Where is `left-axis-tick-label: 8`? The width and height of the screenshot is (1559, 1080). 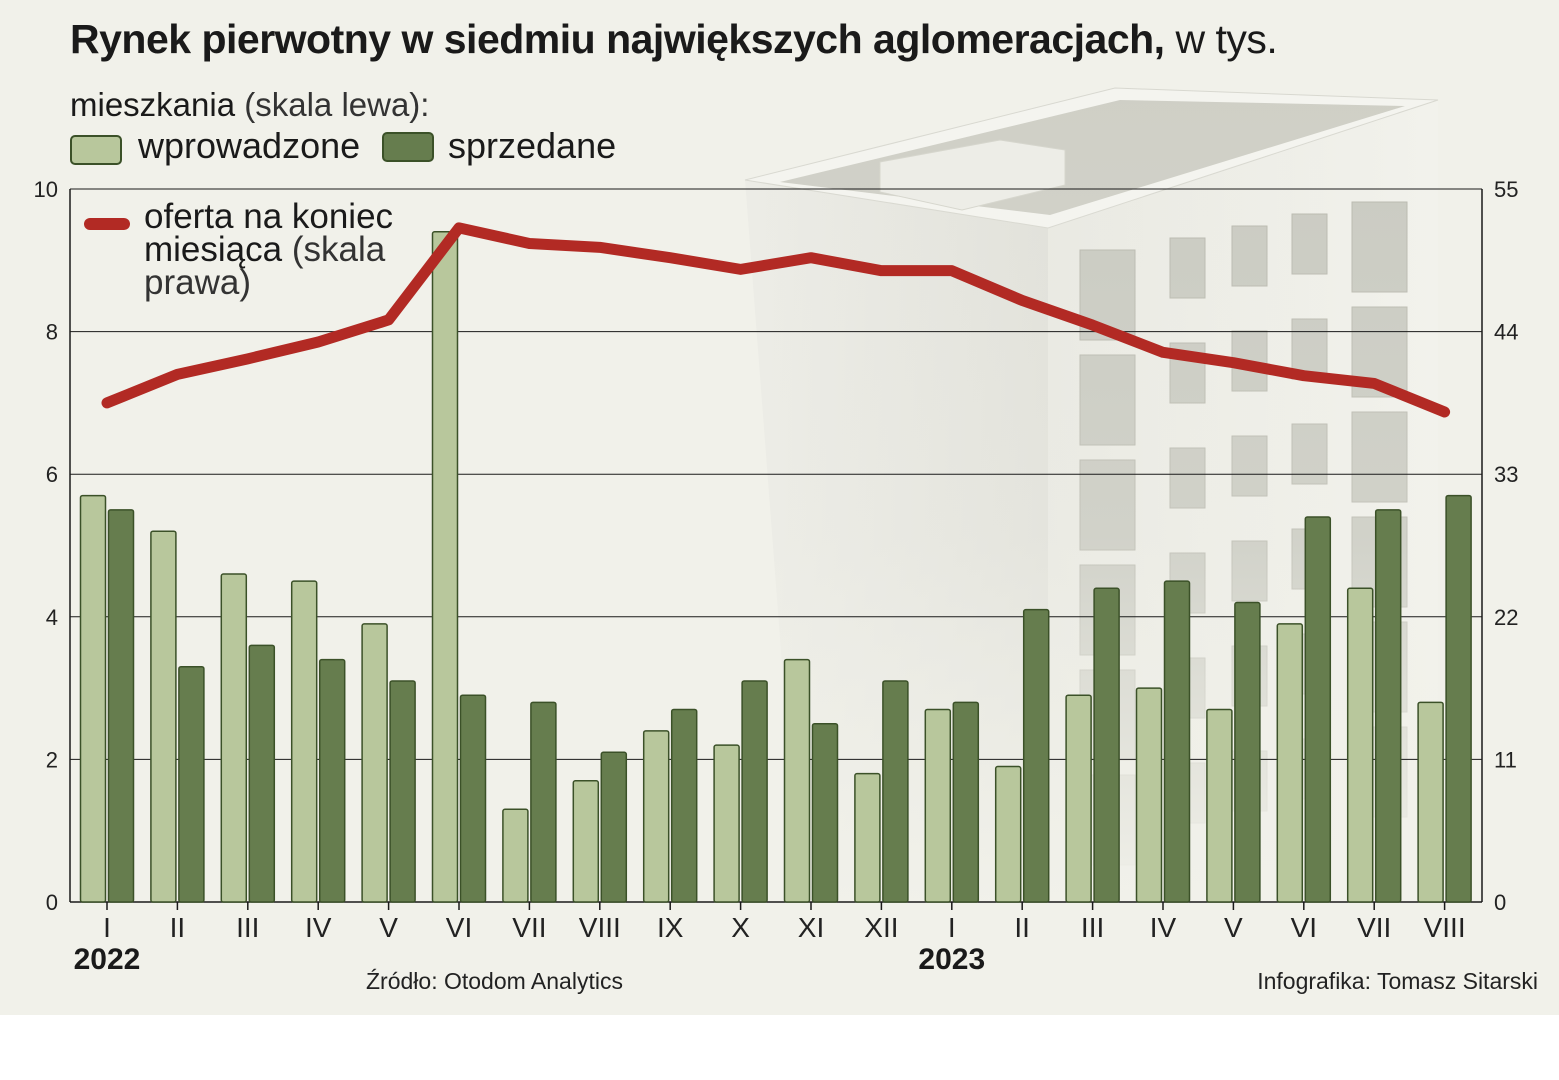 left-axis-tick-label: 8 is located at coordinates (52, 332).